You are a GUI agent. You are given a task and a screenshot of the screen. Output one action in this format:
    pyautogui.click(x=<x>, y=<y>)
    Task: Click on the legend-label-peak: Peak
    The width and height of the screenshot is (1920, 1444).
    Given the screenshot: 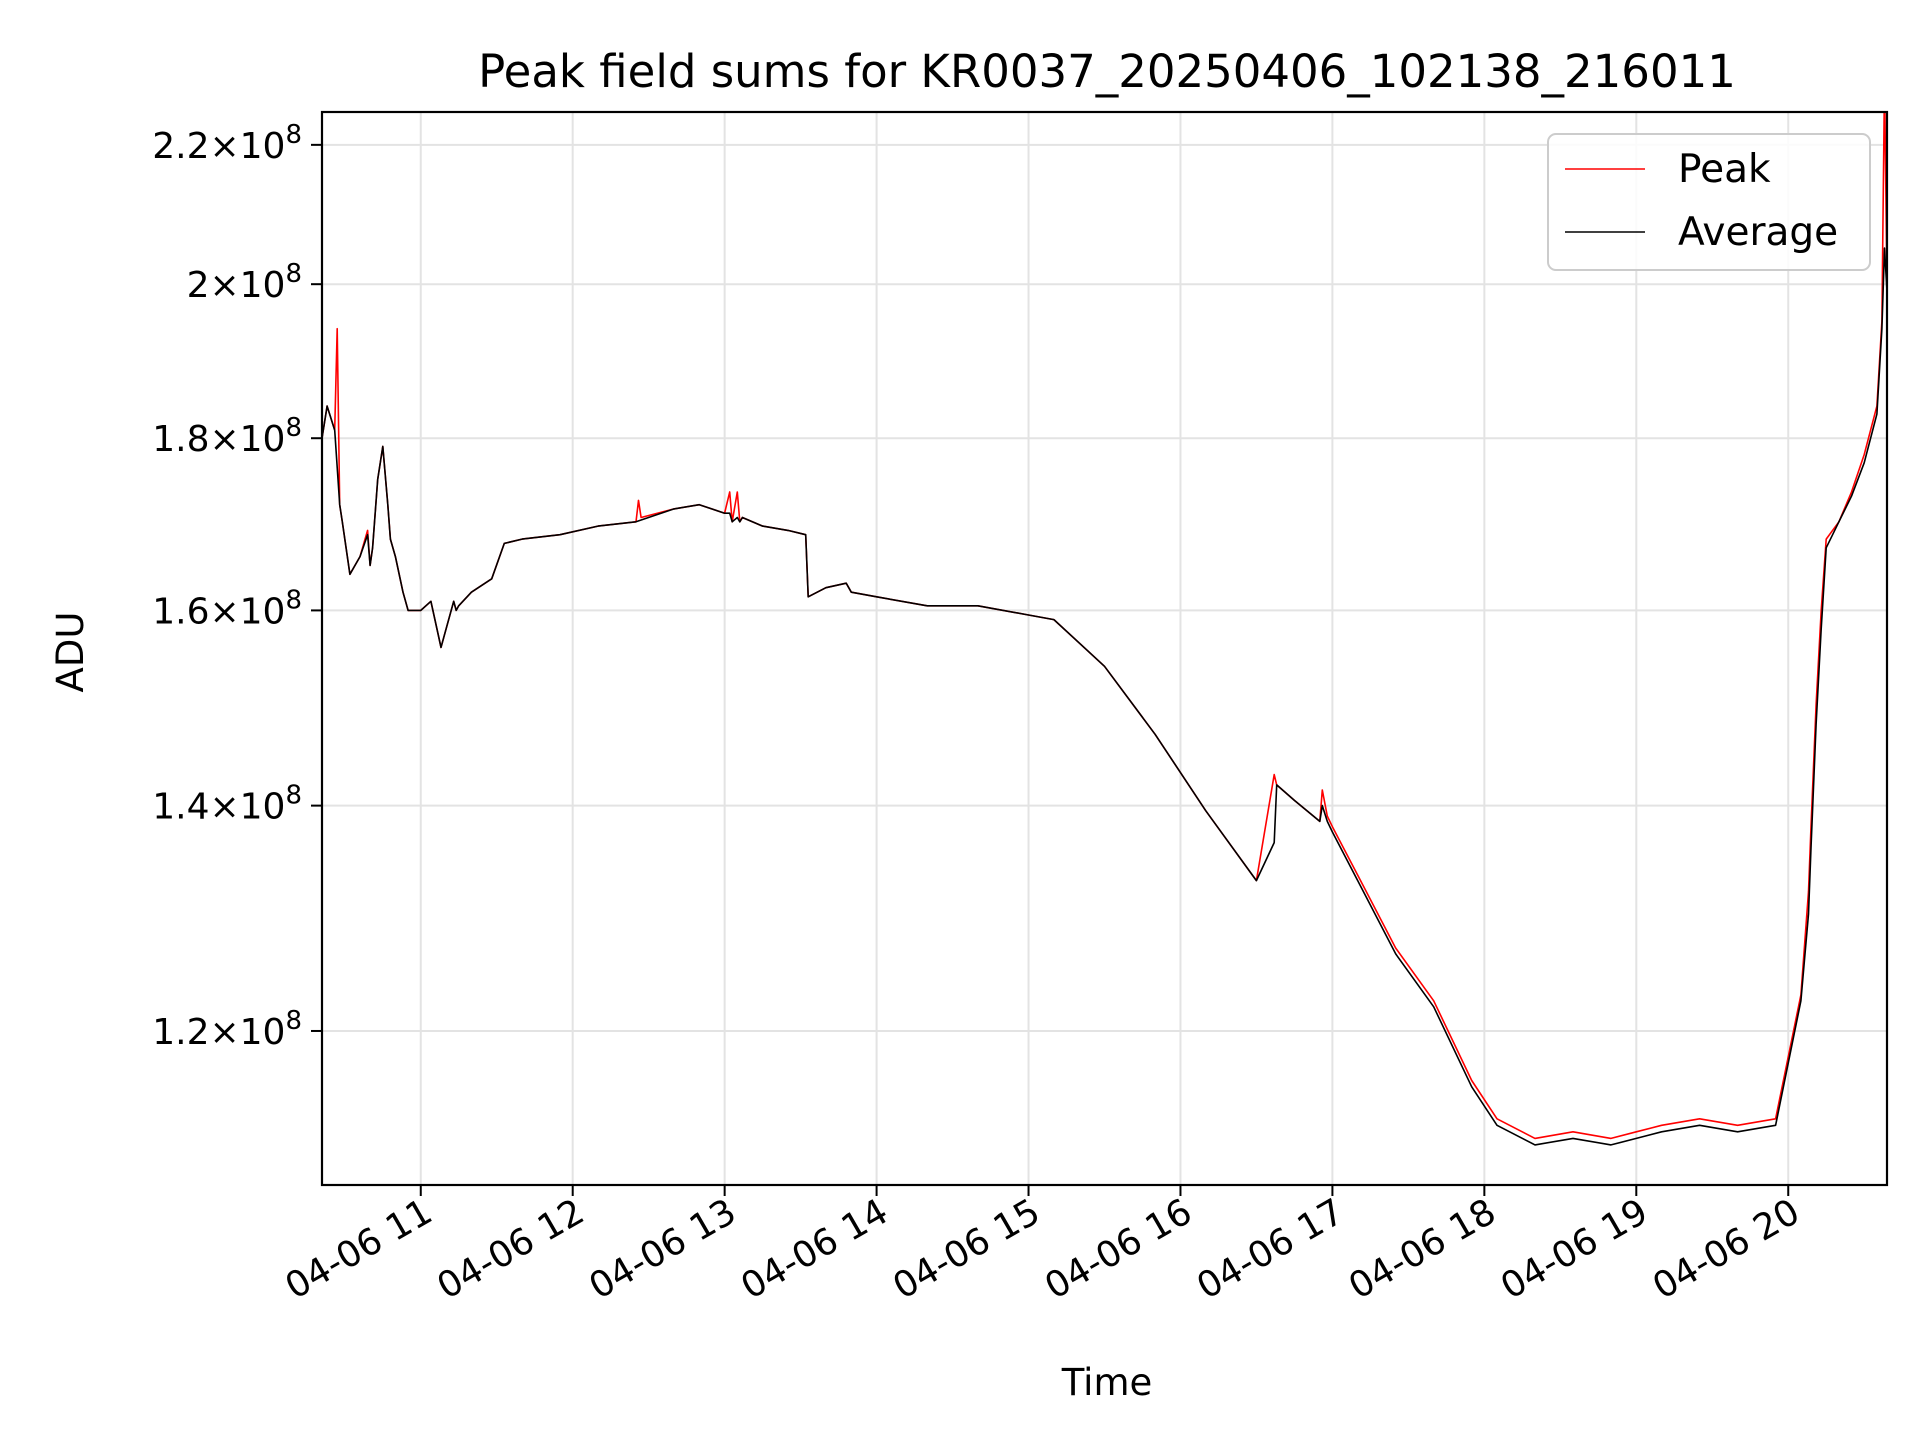 What is the action you would take?
    pyautogui.click(x=1724, y=169)
    